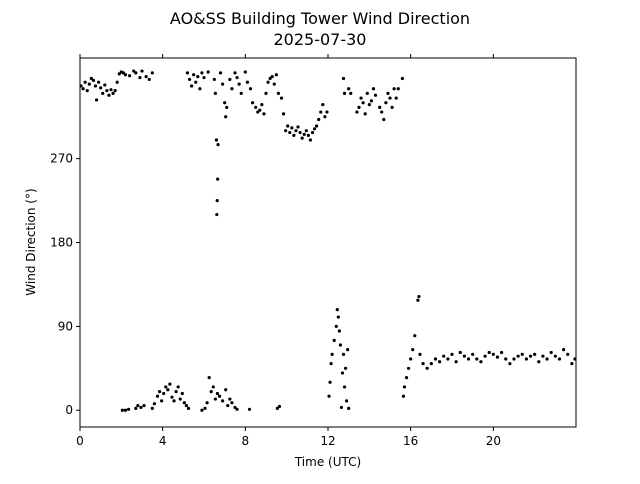  What do you see at coordinates (320, 39) in the screenshot?
I see `chart-subtitle: 2025-07-30` at bounding box center [320, 39].